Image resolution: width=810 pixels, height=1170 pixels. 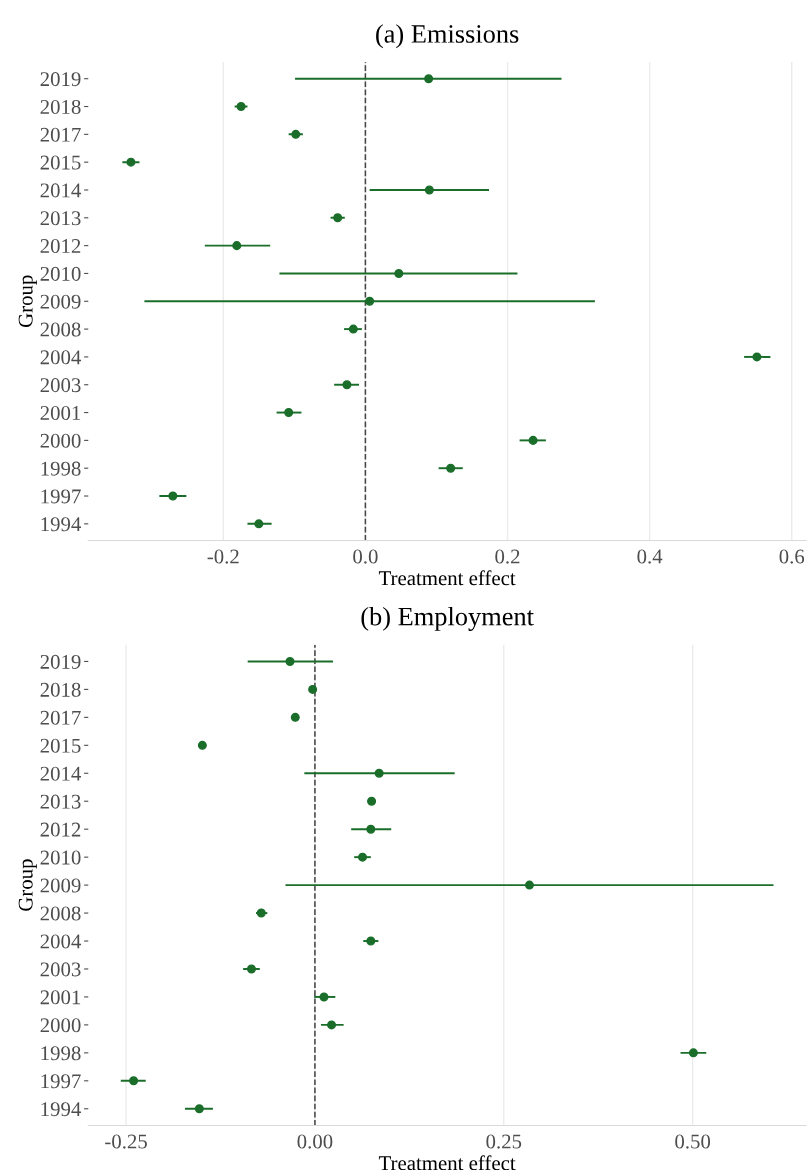 What do you see at coordinates (447, 36) in the screenshot?
I see `chart-title: (a) Emissions` at bounding box center [447, 36].